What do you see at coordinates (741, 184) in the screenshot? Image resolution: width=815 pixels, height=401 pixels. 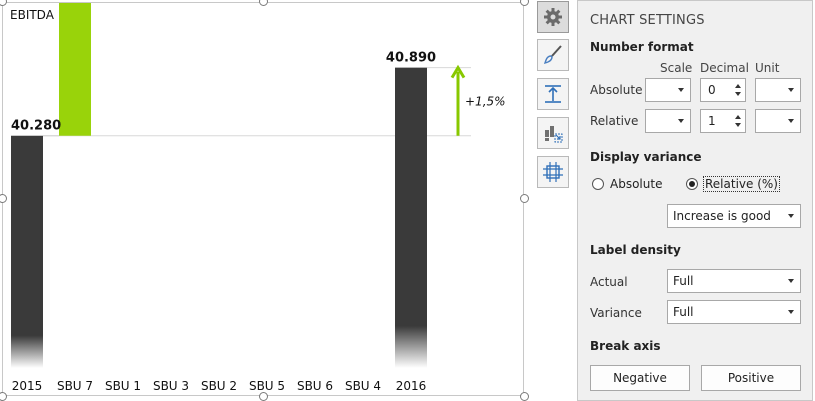 I see `variance-relative-label: Relative (%)` at bounding box center [741, 184].